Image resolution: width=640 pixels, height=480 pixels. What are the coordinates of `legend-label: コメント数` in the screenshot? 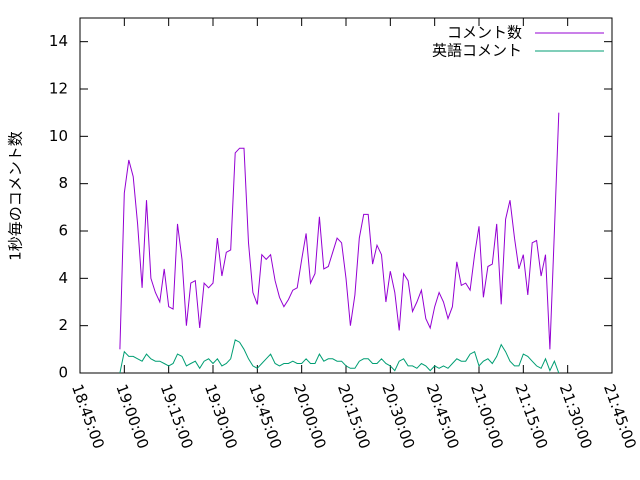 It's located at (484, 33).